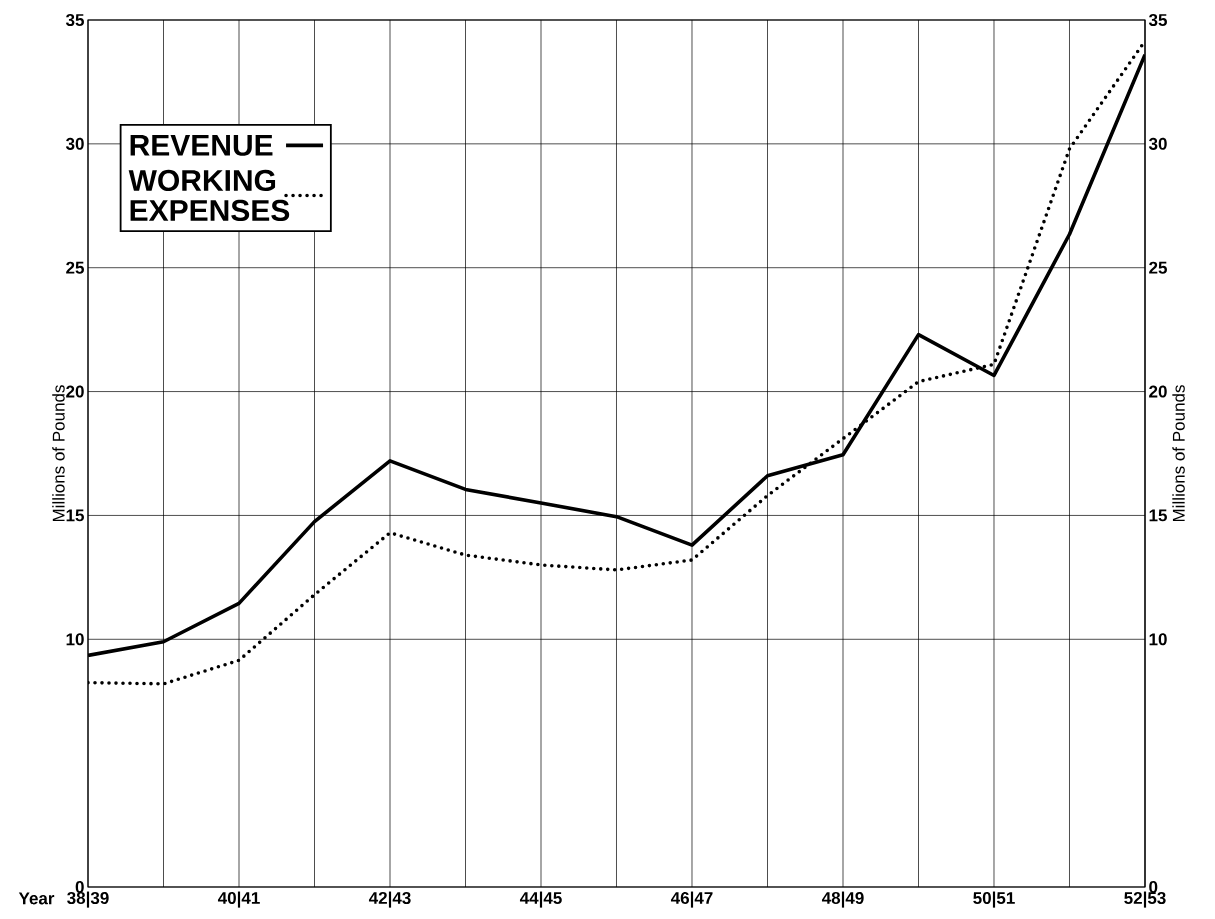  What do you see at coordinates (75, 267) in the screenshot?
I see `y-tick-label: 25` at bounding box center [75, 267].